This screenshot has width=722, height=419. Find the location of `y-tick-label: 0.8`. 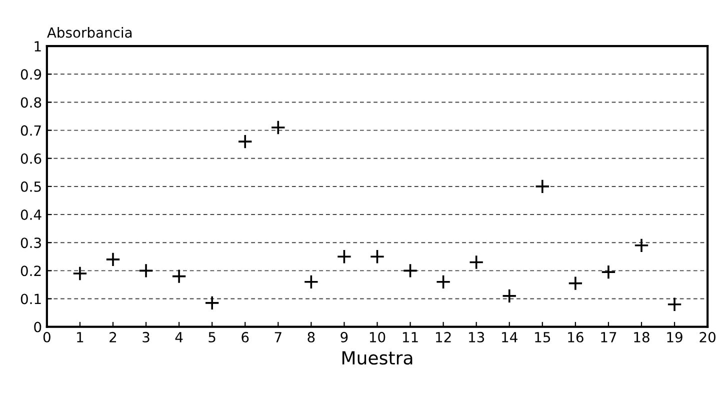

y-tick-label: 0.8 is located at coordinates (31, 102).